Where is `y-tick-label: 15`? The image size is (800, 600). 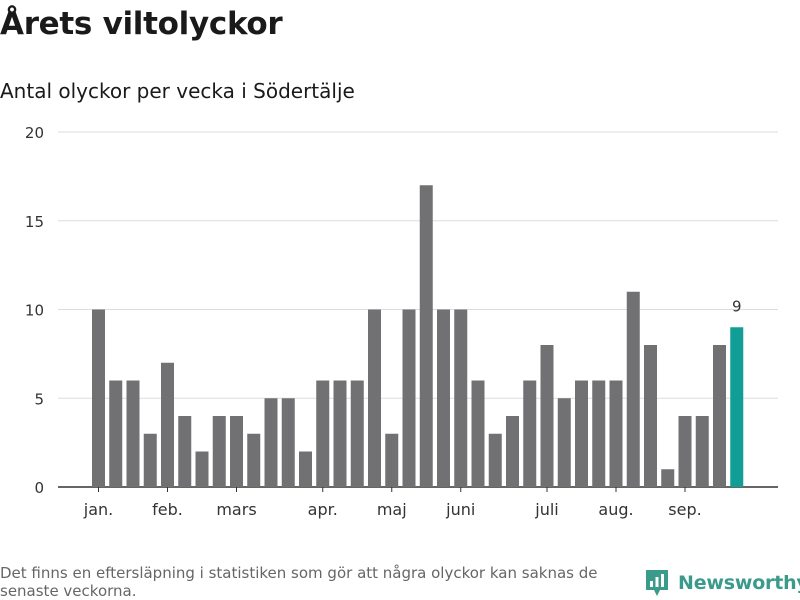 y-tick-label: 15 is located at coordinates (34, 222).